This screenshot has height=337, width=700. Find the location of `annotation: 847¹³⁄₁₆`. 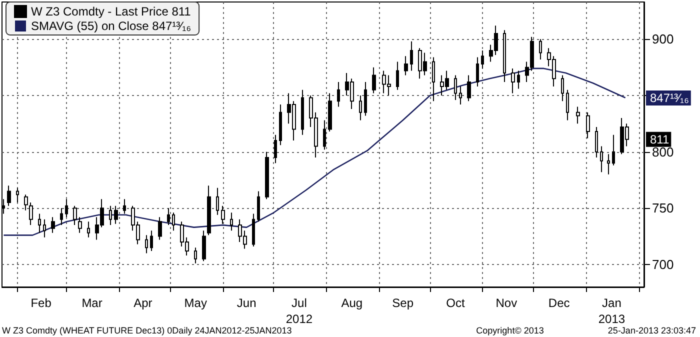

annotation: 847¹³⁄₁₆ is located at coordinates (670, 97).